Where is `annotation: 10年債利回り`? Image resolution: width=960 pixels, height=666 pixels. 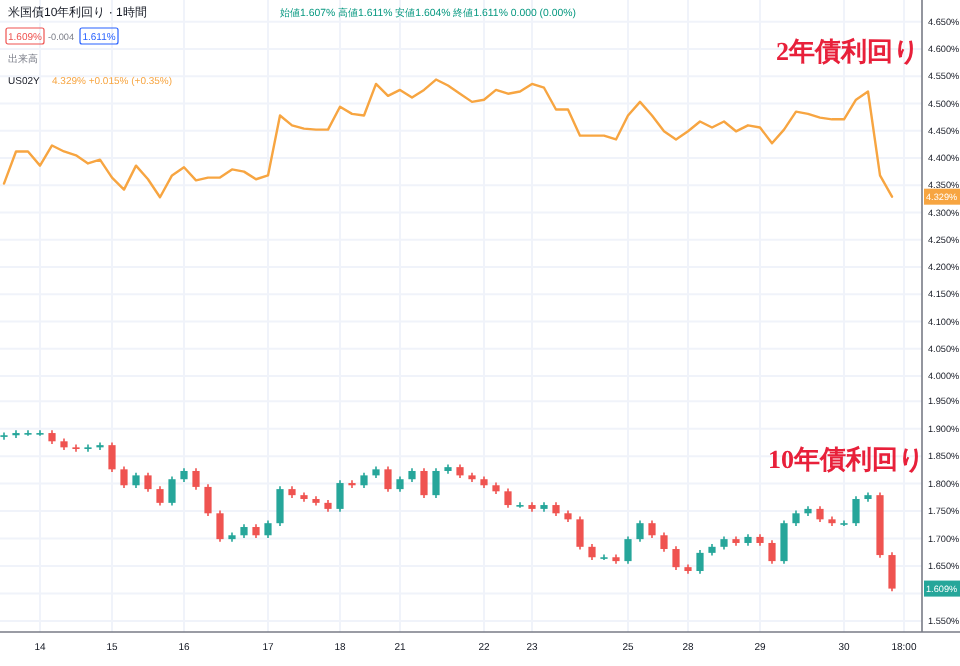
annotation: 10年債利回り is located at coordinates (846, 459).